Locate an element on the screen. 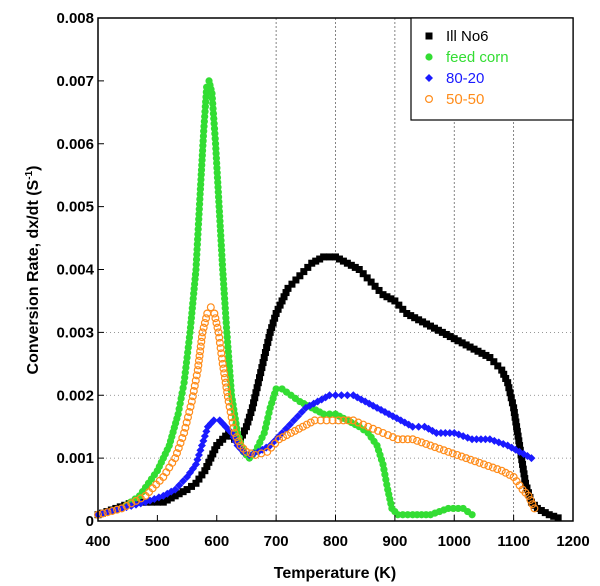  y-axis-title-end: ) is located at coordinates (33, 168).